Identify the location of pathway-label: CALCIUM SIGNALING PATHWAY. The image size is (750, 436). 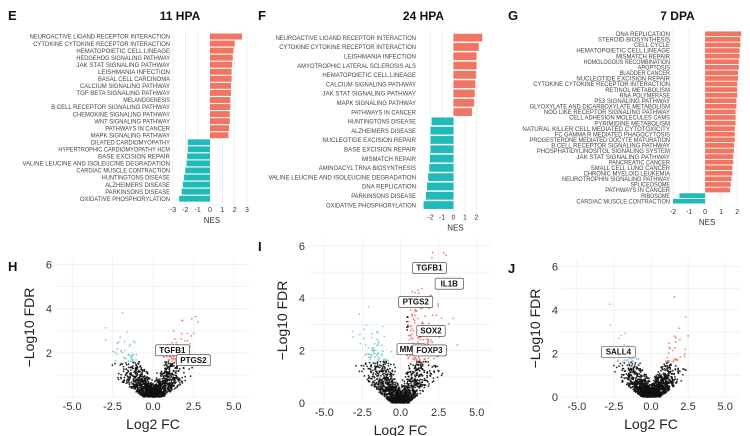
(371, 84).